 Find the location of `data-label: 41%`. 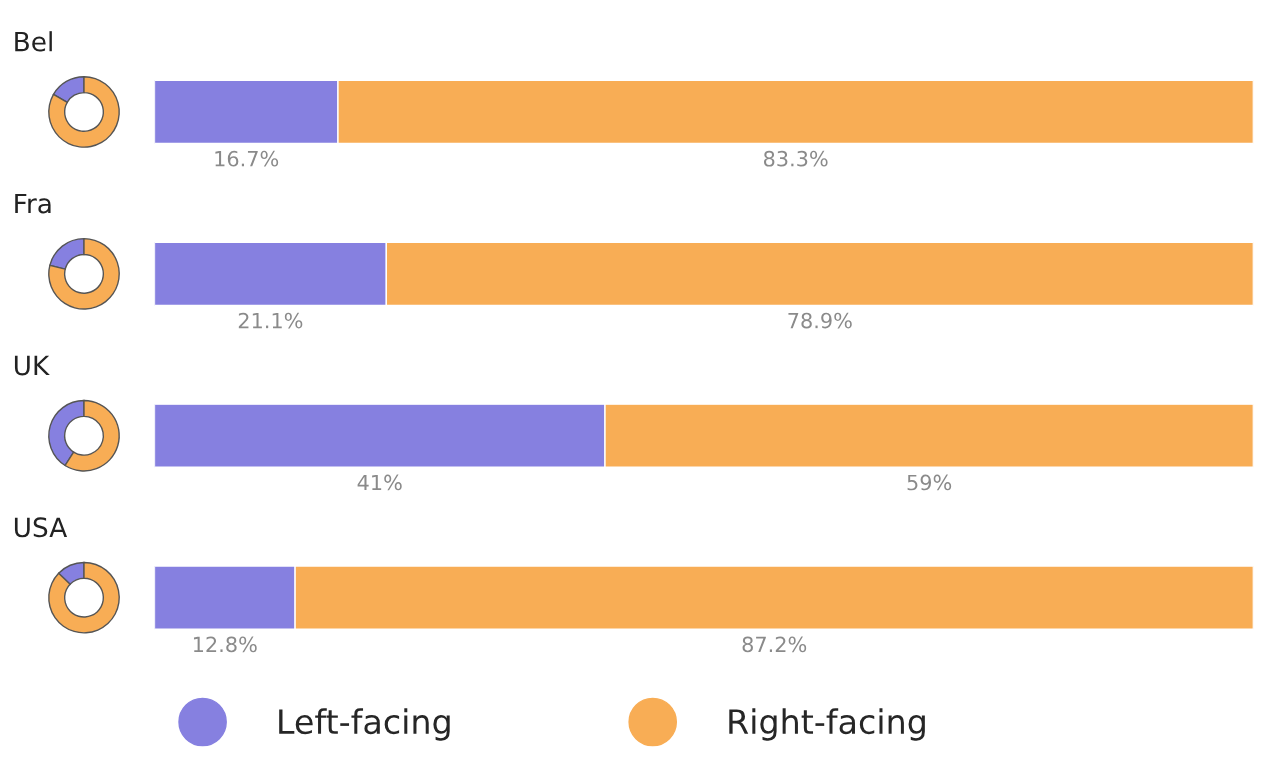

data-label: 41% is located at coordinates (379, 482).